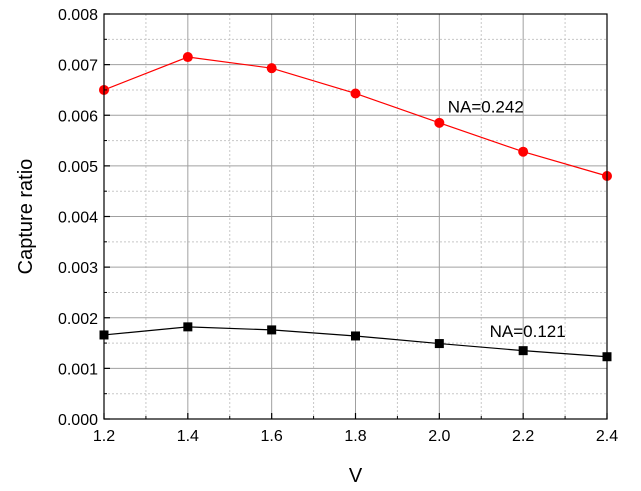  Describe the element at coordinates (78, 218) in the screenshot. I see `y-tick-label: 0.004` at that location.